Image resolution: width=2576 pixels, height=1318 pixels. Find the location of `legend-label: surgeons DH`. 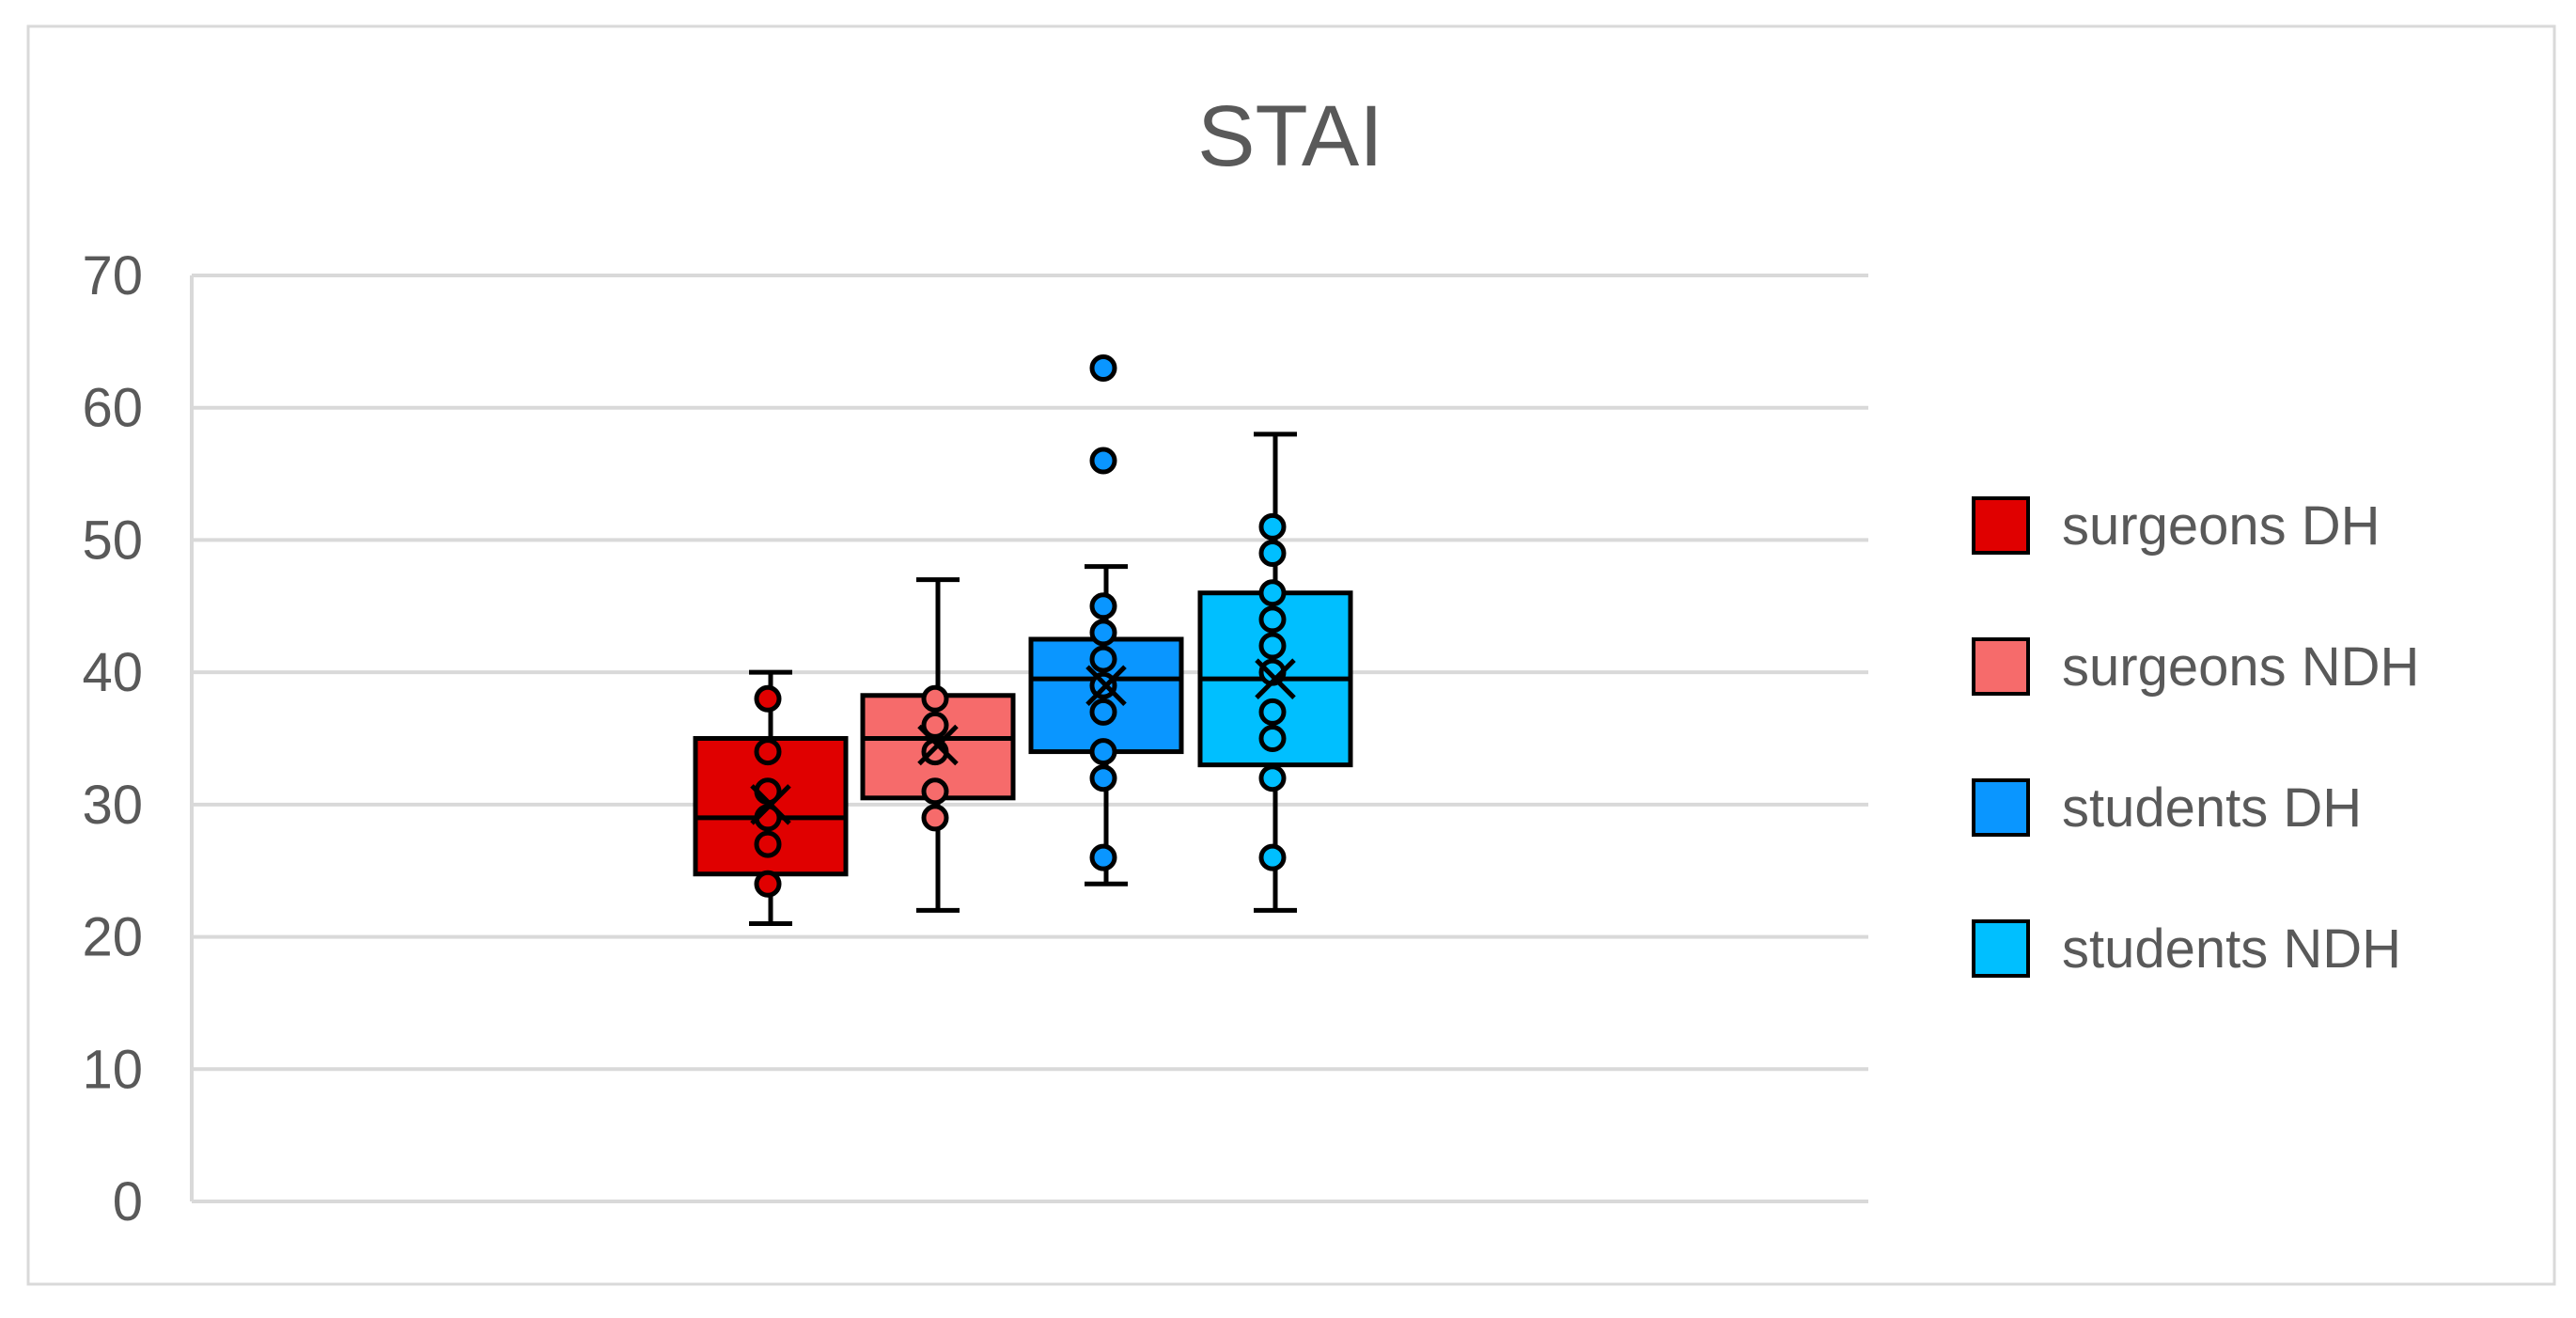

legend-label: surgeons DH is located at coordinates (2221, 526).